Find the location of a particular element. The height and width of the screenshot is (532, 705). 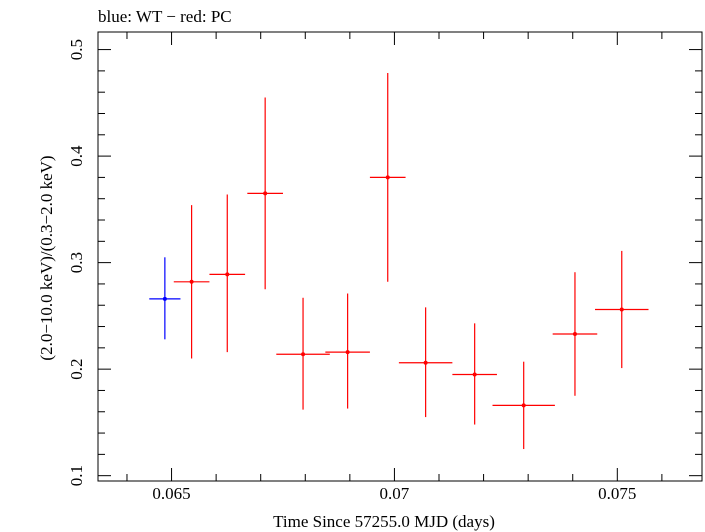

y-tick-label: 0.5 is located at coordinates (76, 49).